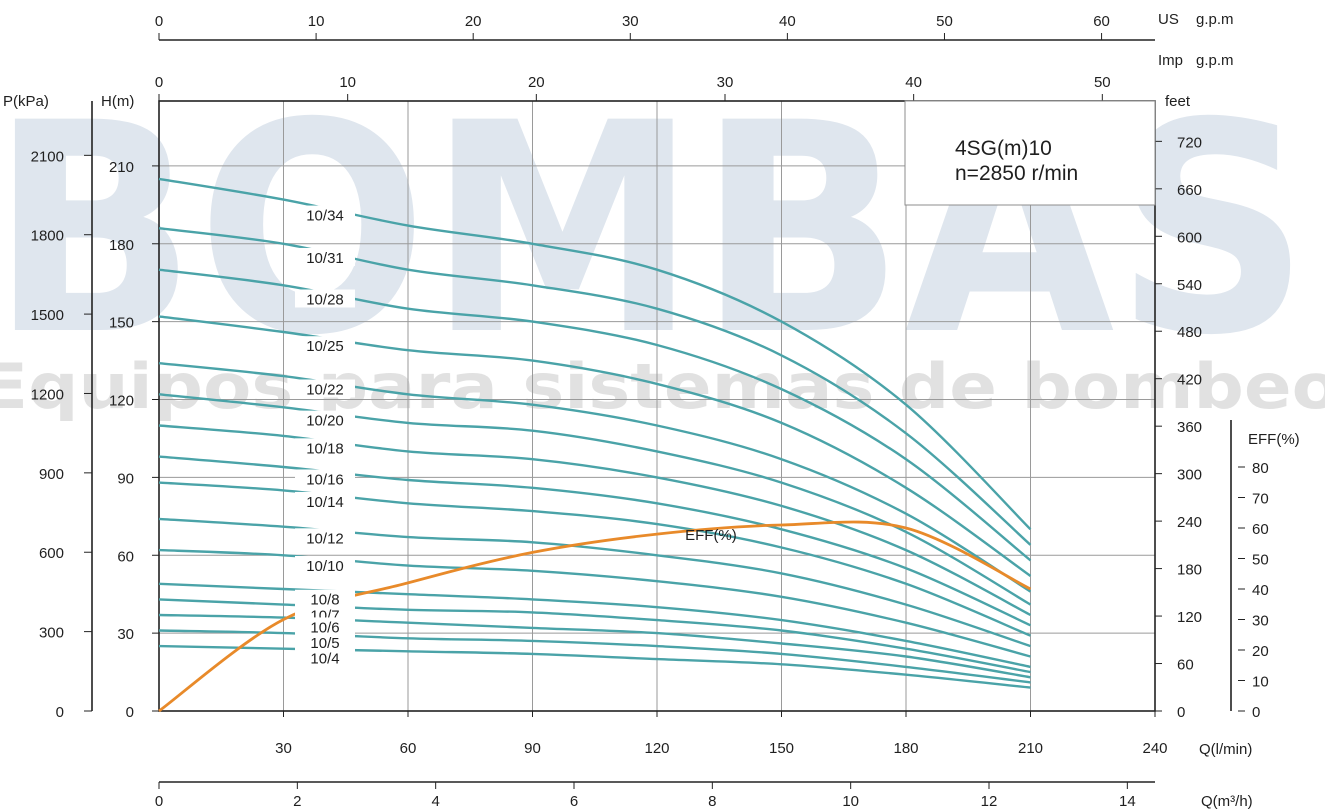 This screenshot has width=1325, height=812. I want to click on x-tick-label: 30, so click(283, 748).